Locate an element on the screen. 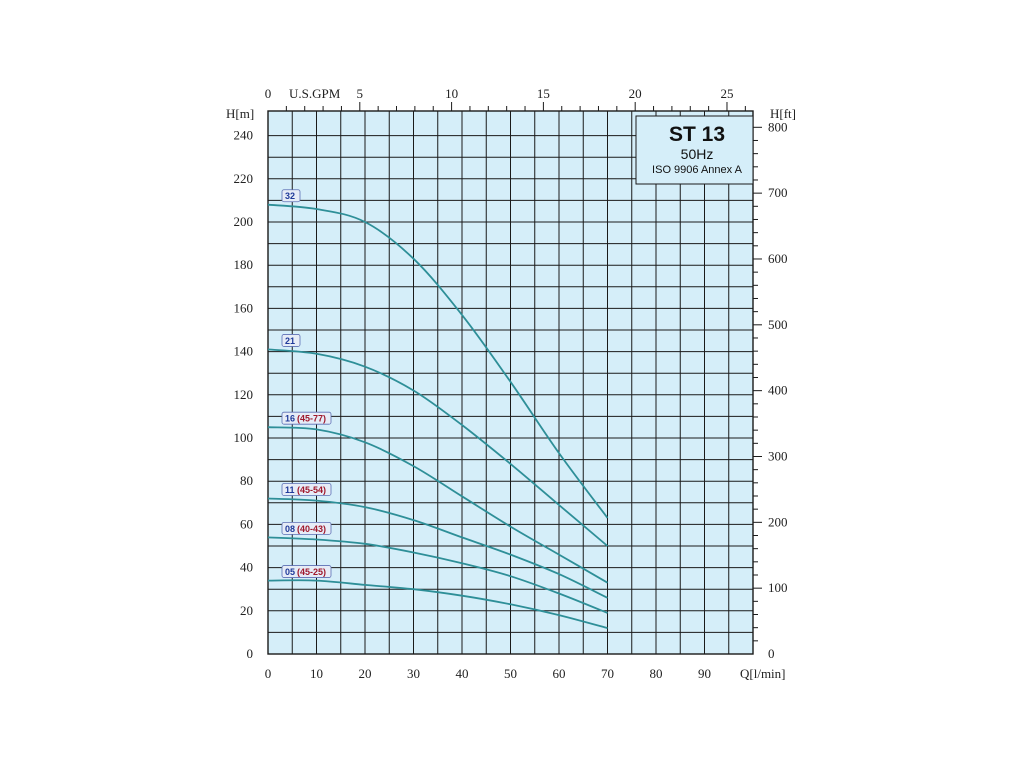 Image resolution: width=1024 pixels, height=768 pixels. x2-tick-label: 5 is located at coordinates (360, 93).